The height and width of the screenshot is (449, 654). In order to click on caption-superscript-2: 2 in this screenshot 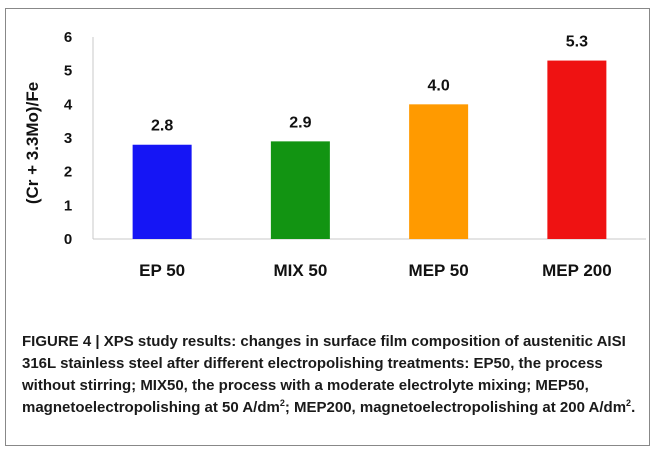, I will do `click(629, 403)`.